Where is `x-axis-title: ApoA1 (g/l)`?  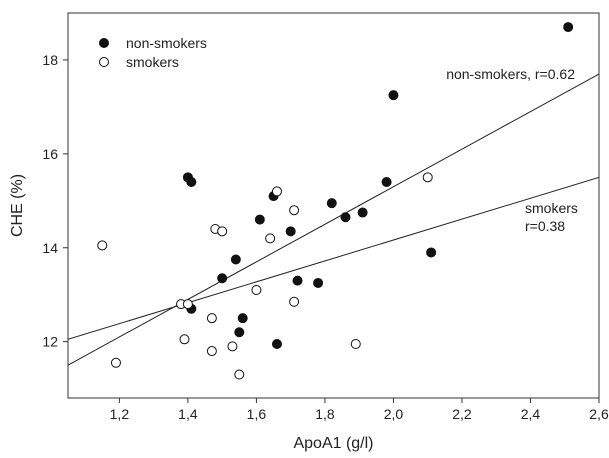
x-axis-title: ApoA1 (g/l) is located at coordinates (333, 443).